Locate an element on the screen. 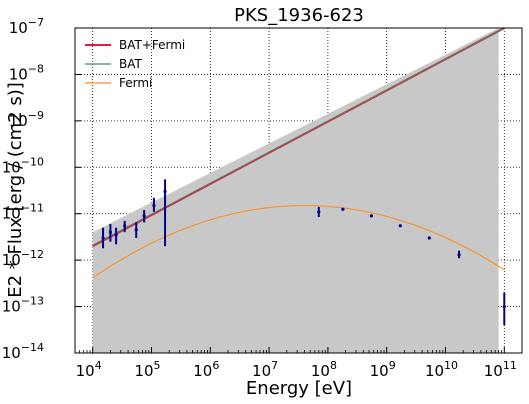 This screenshot has width=529, height=404. x-tick-exponent: 10 is located at coordinates (451, 365).